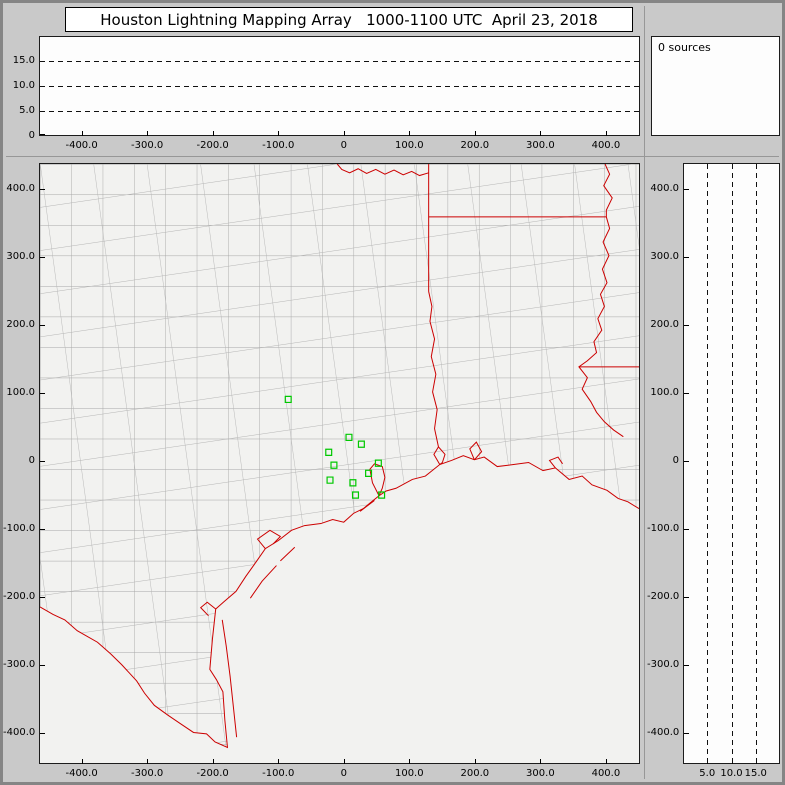 The image size is (785, 785). Describe the element at coordinates (601, 300) in the screenshot. I see `mississippi-river-path` at that location.